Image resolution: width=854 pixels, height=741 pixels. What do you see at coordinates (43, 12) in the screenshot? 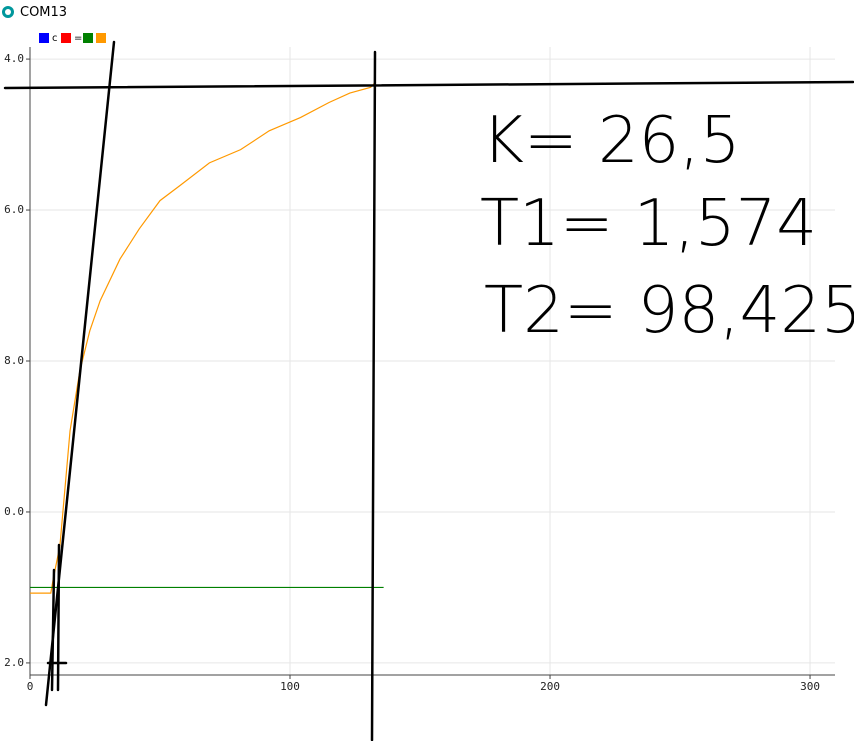
I see `window-title: COM13` at bounding box center [43, 12].